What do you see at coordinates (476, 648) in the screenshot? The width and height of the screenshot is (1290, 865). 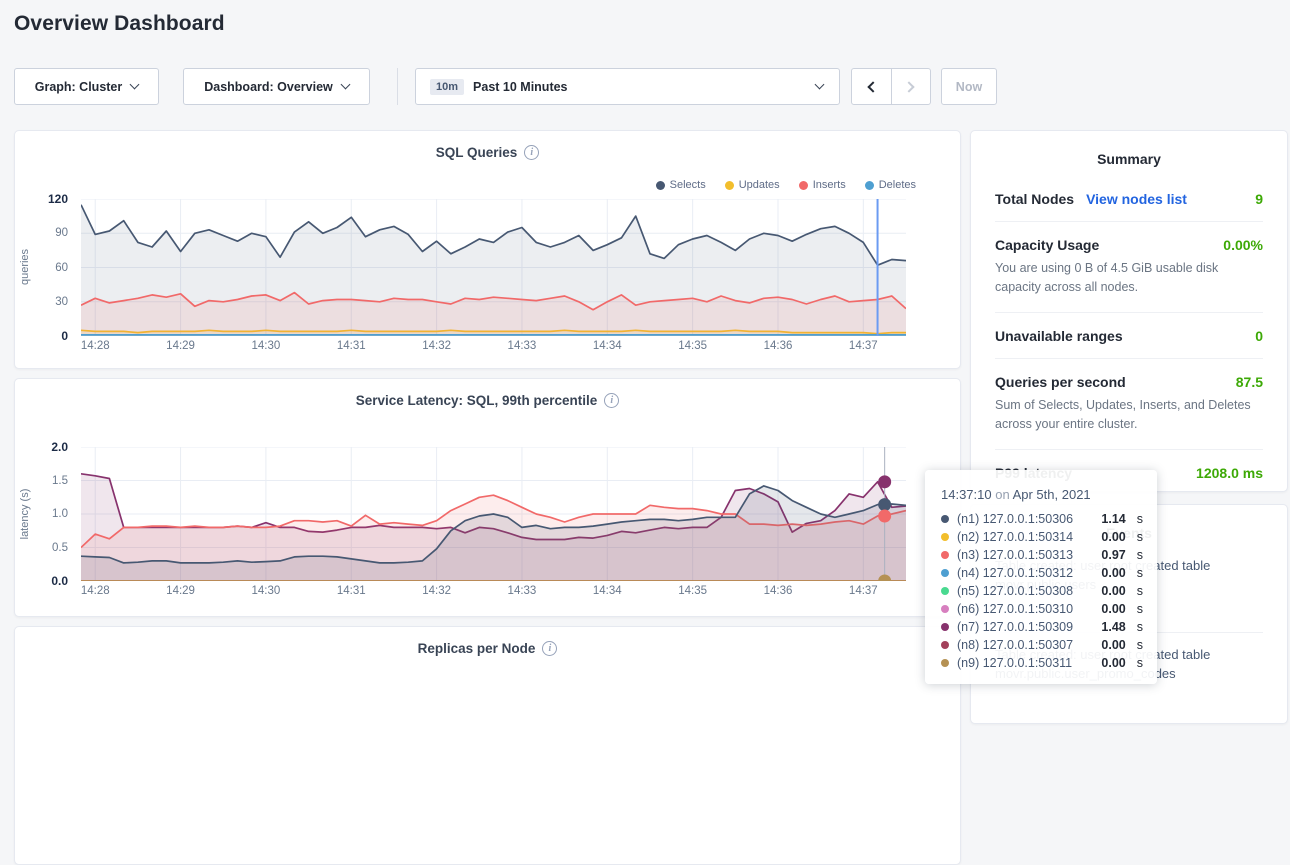 I see `replicas-per-node-title: Replicas per Node` at bounding box center [476, 648].